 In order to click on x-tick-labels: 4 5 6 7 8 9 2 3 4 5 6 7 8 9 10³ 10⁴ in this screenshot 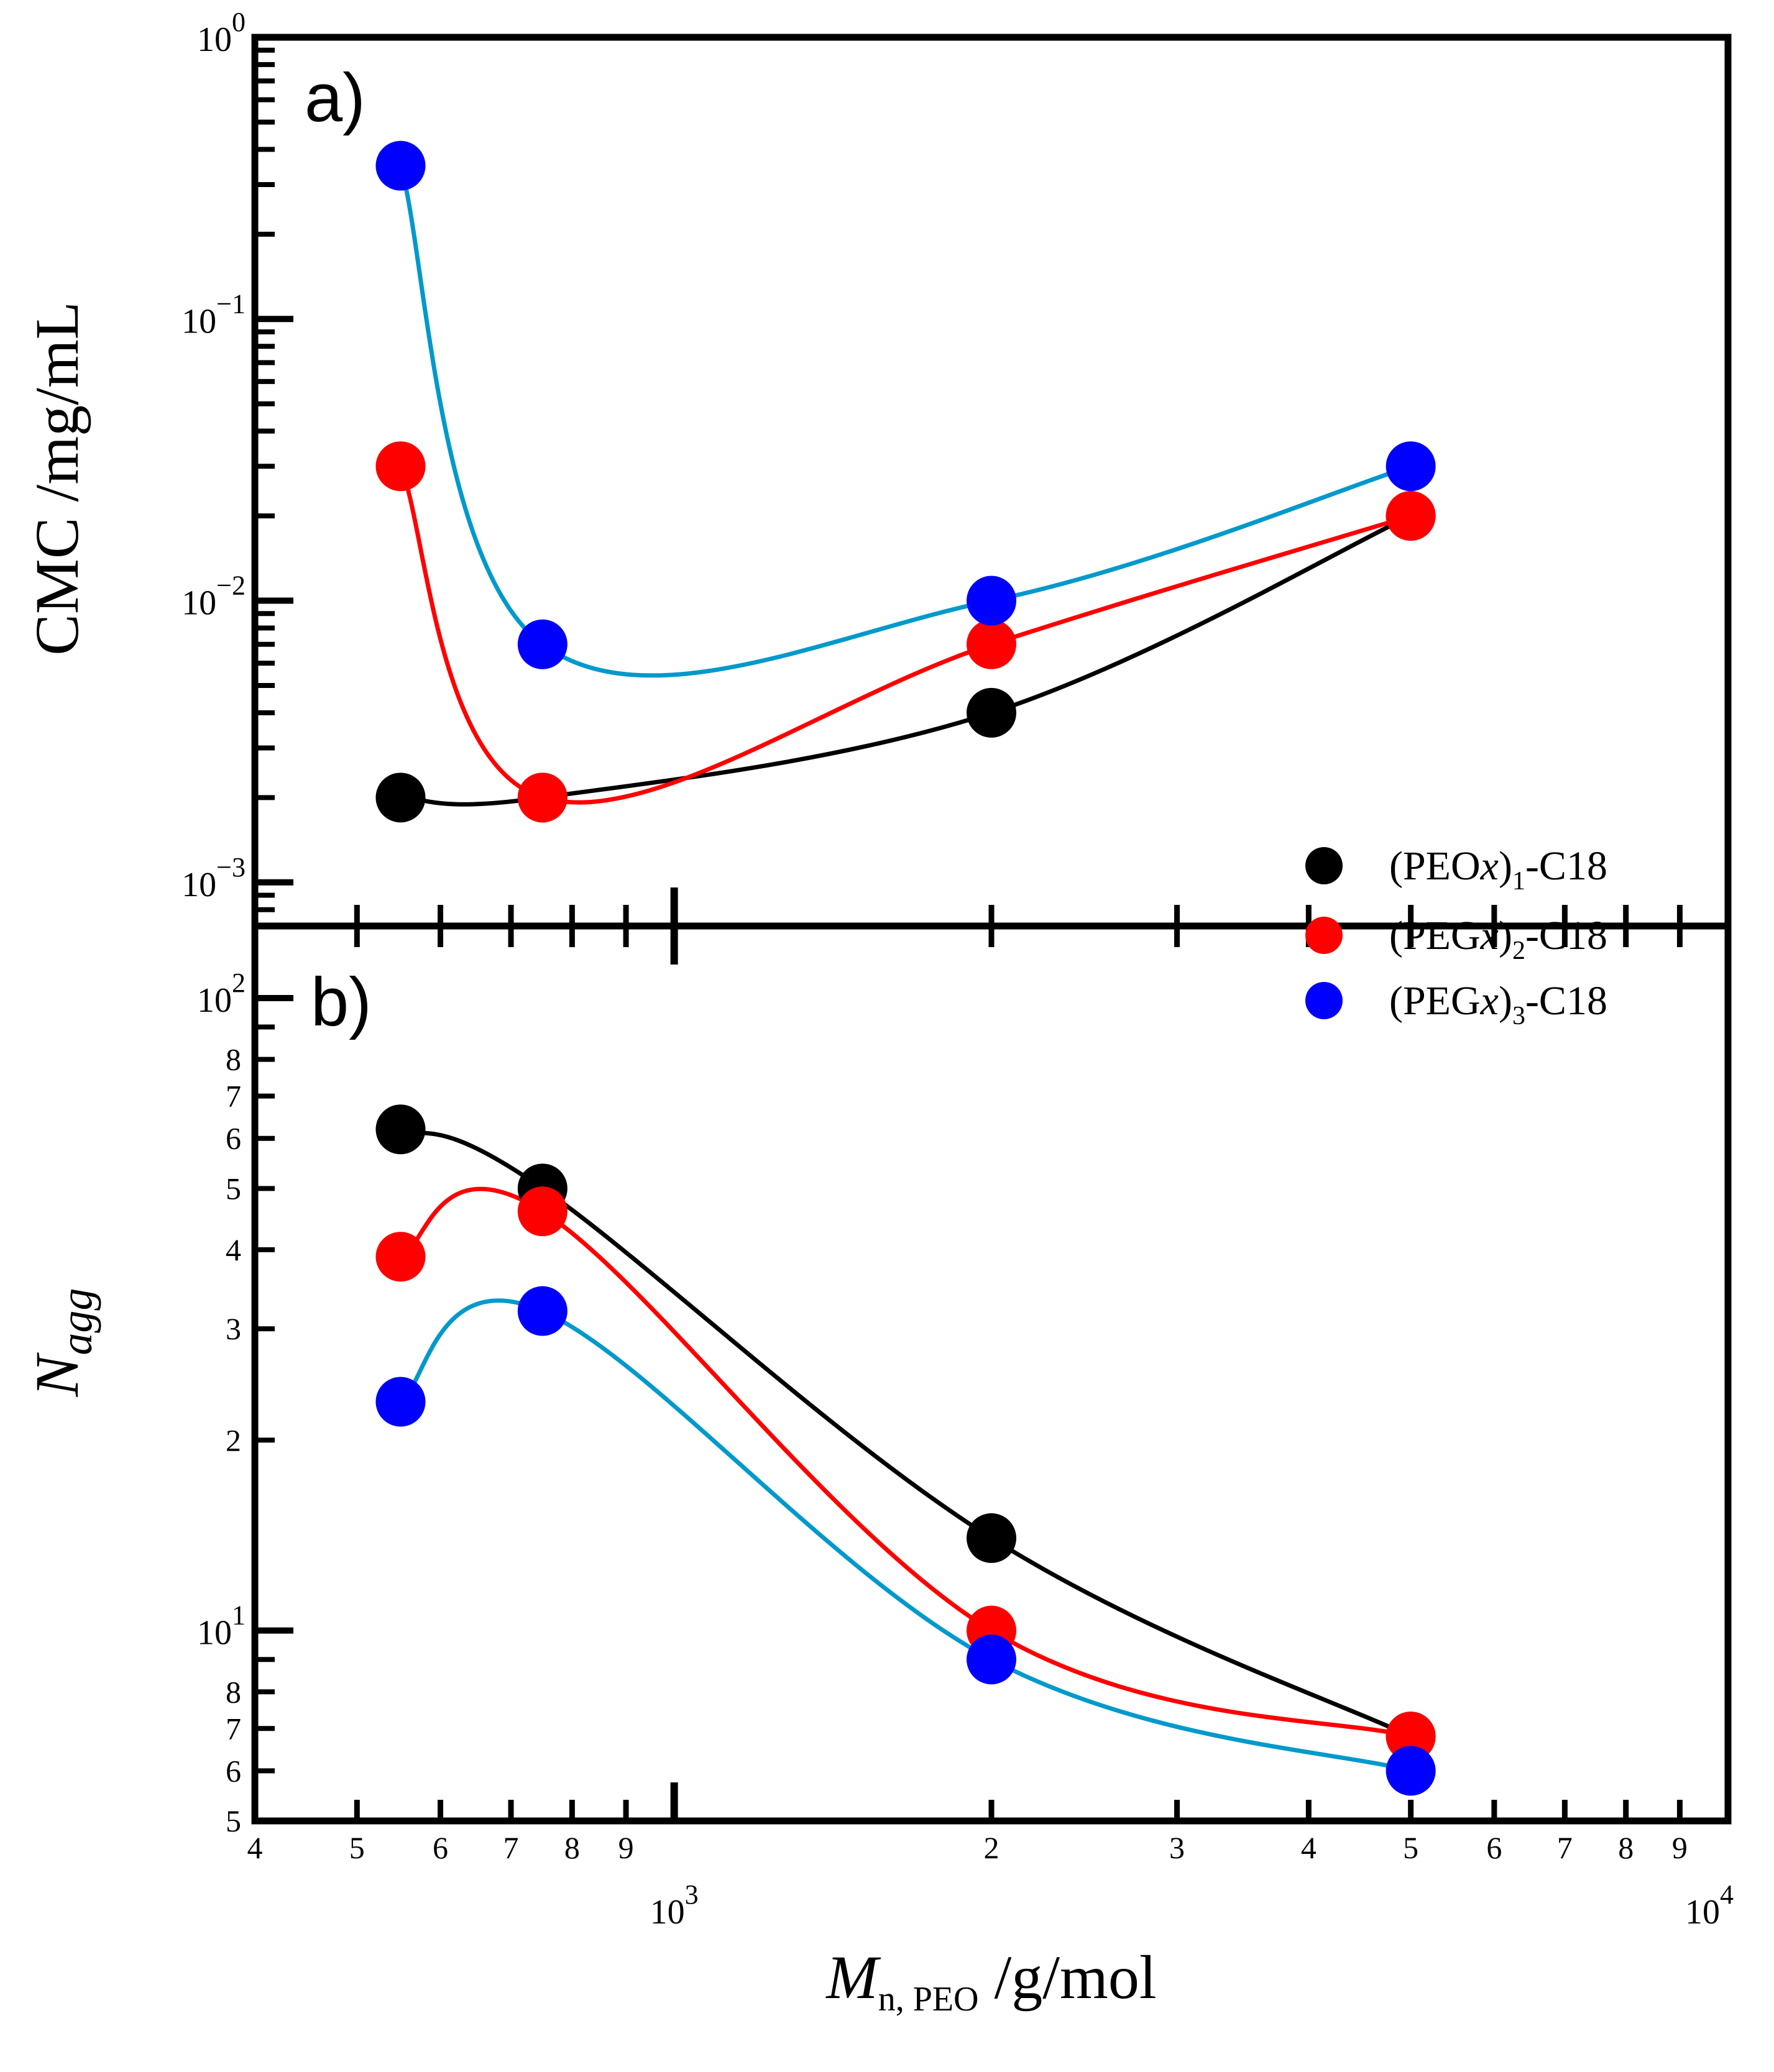, I will do `click(990, 1881)`.